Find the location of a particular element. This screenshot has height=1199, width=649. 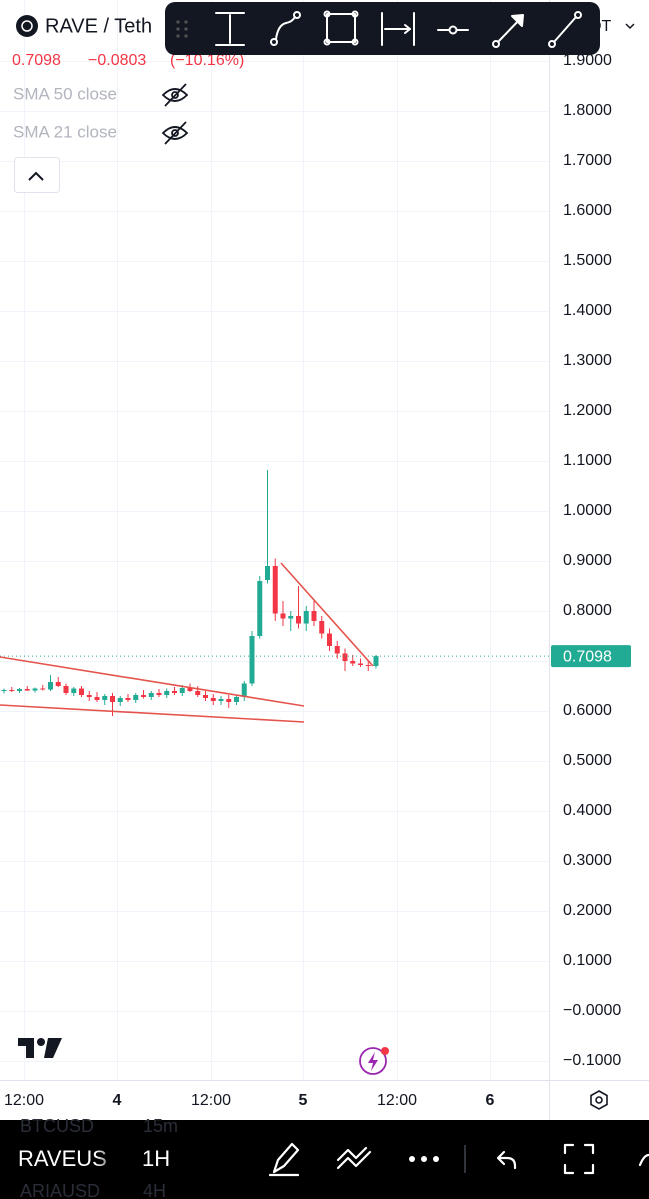

y-tick-label: 1.4000 is located at coordinates (587, 310).